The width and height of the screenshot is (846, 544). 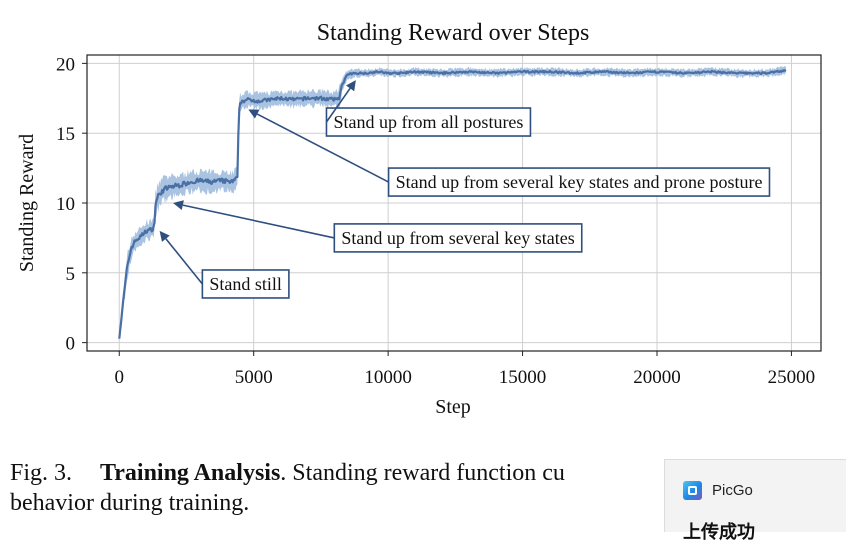 What do you see at coordinates (71, 344) in the screenshot?
I see `y-tick-label: 0` at bounding box center [71, 344].